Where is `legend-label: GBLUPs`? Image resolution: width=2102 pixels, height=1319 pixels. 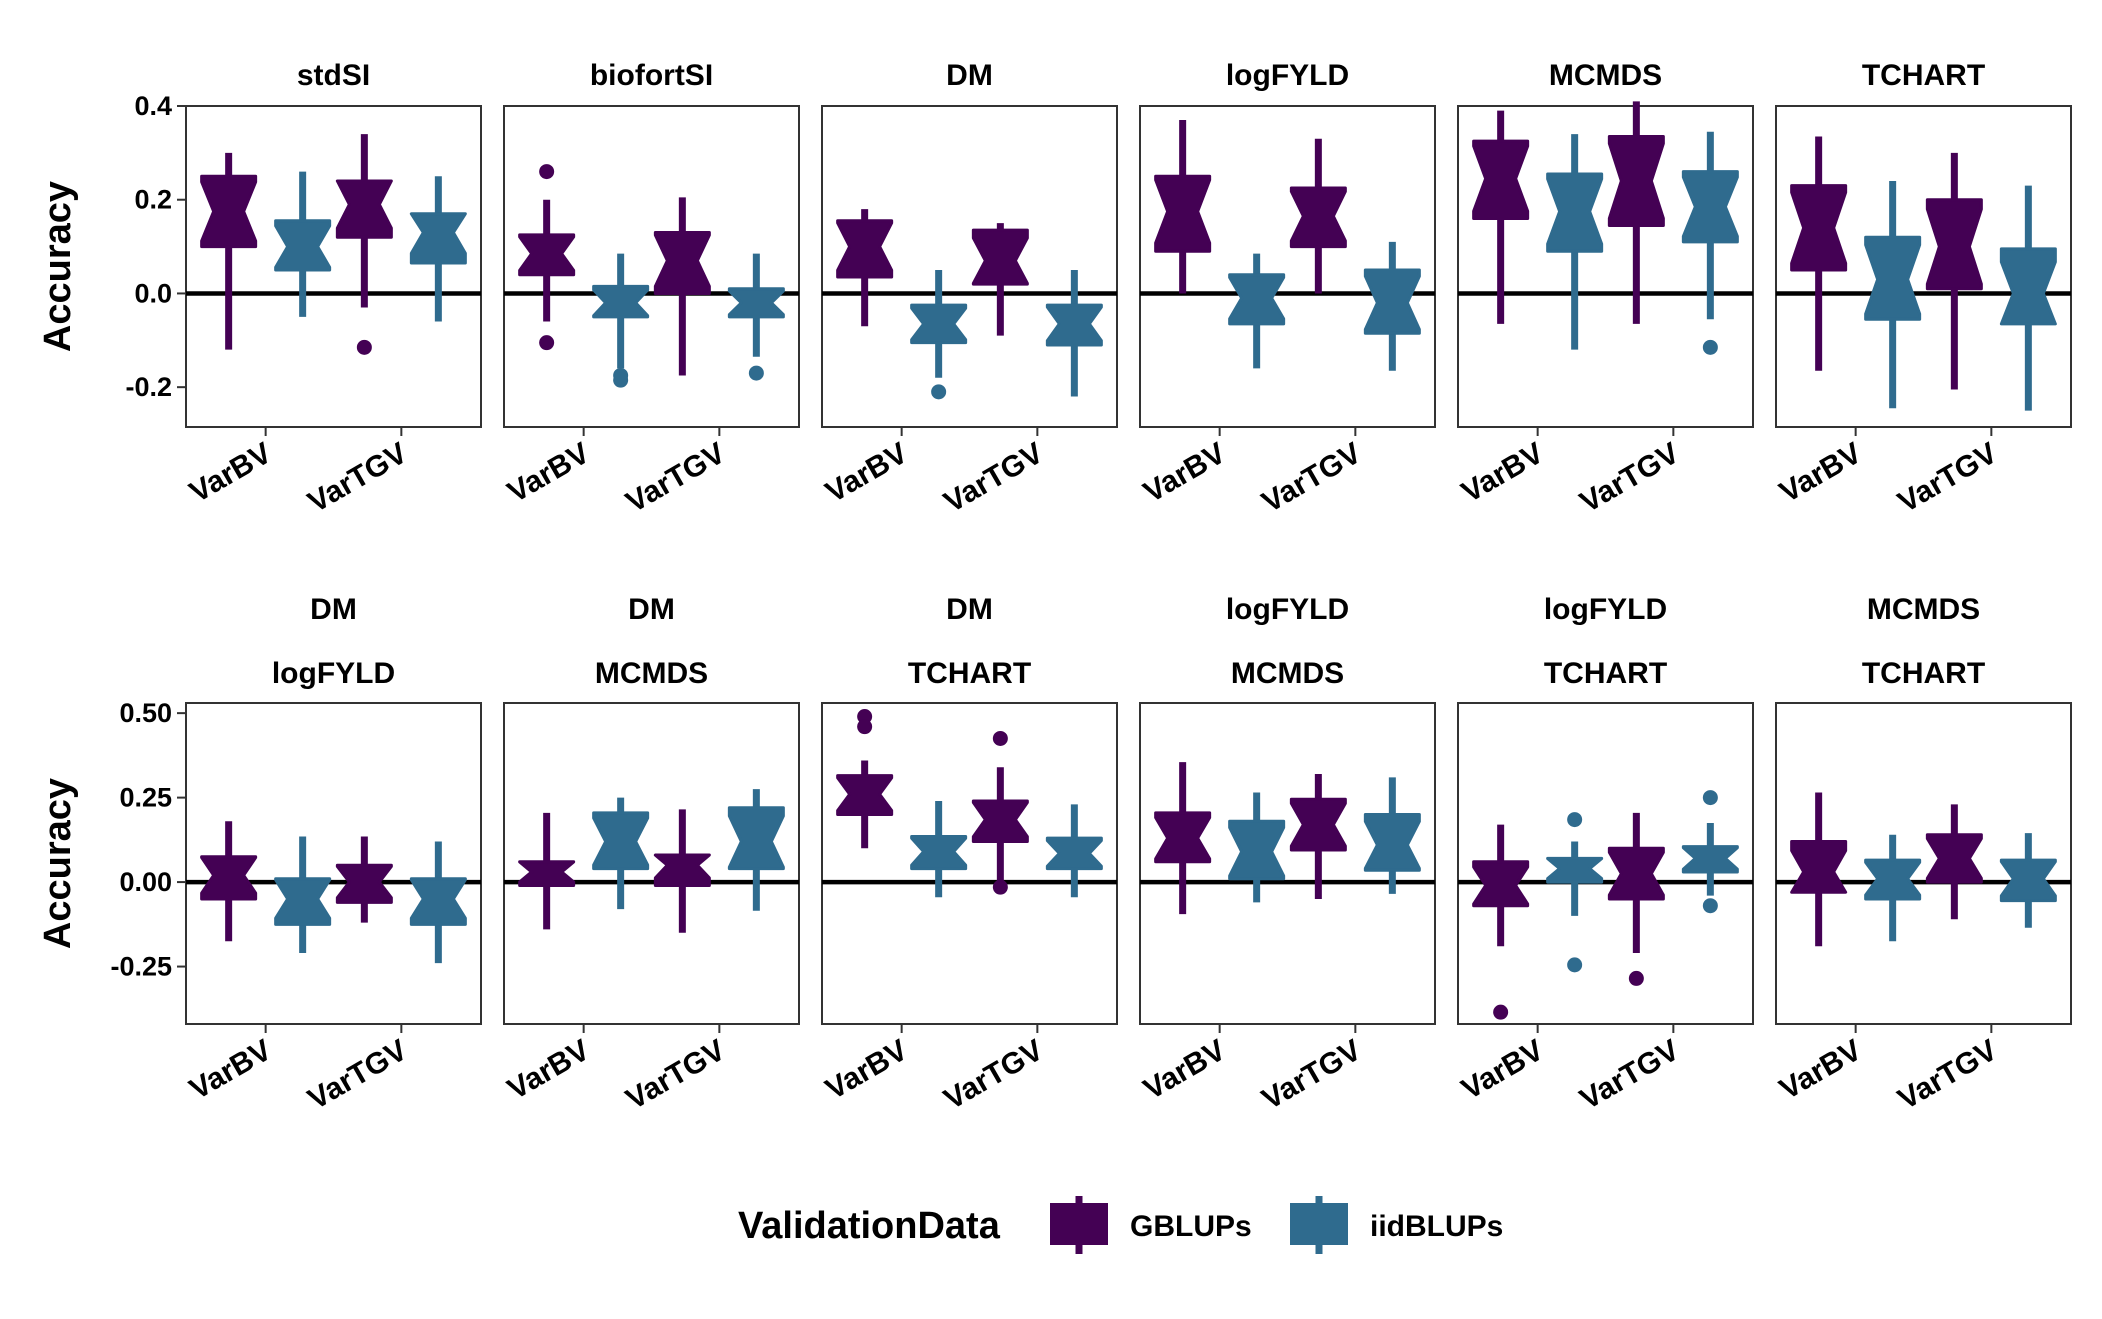 legend-label: GBLUPs is located at coordinates (1191, 1226).